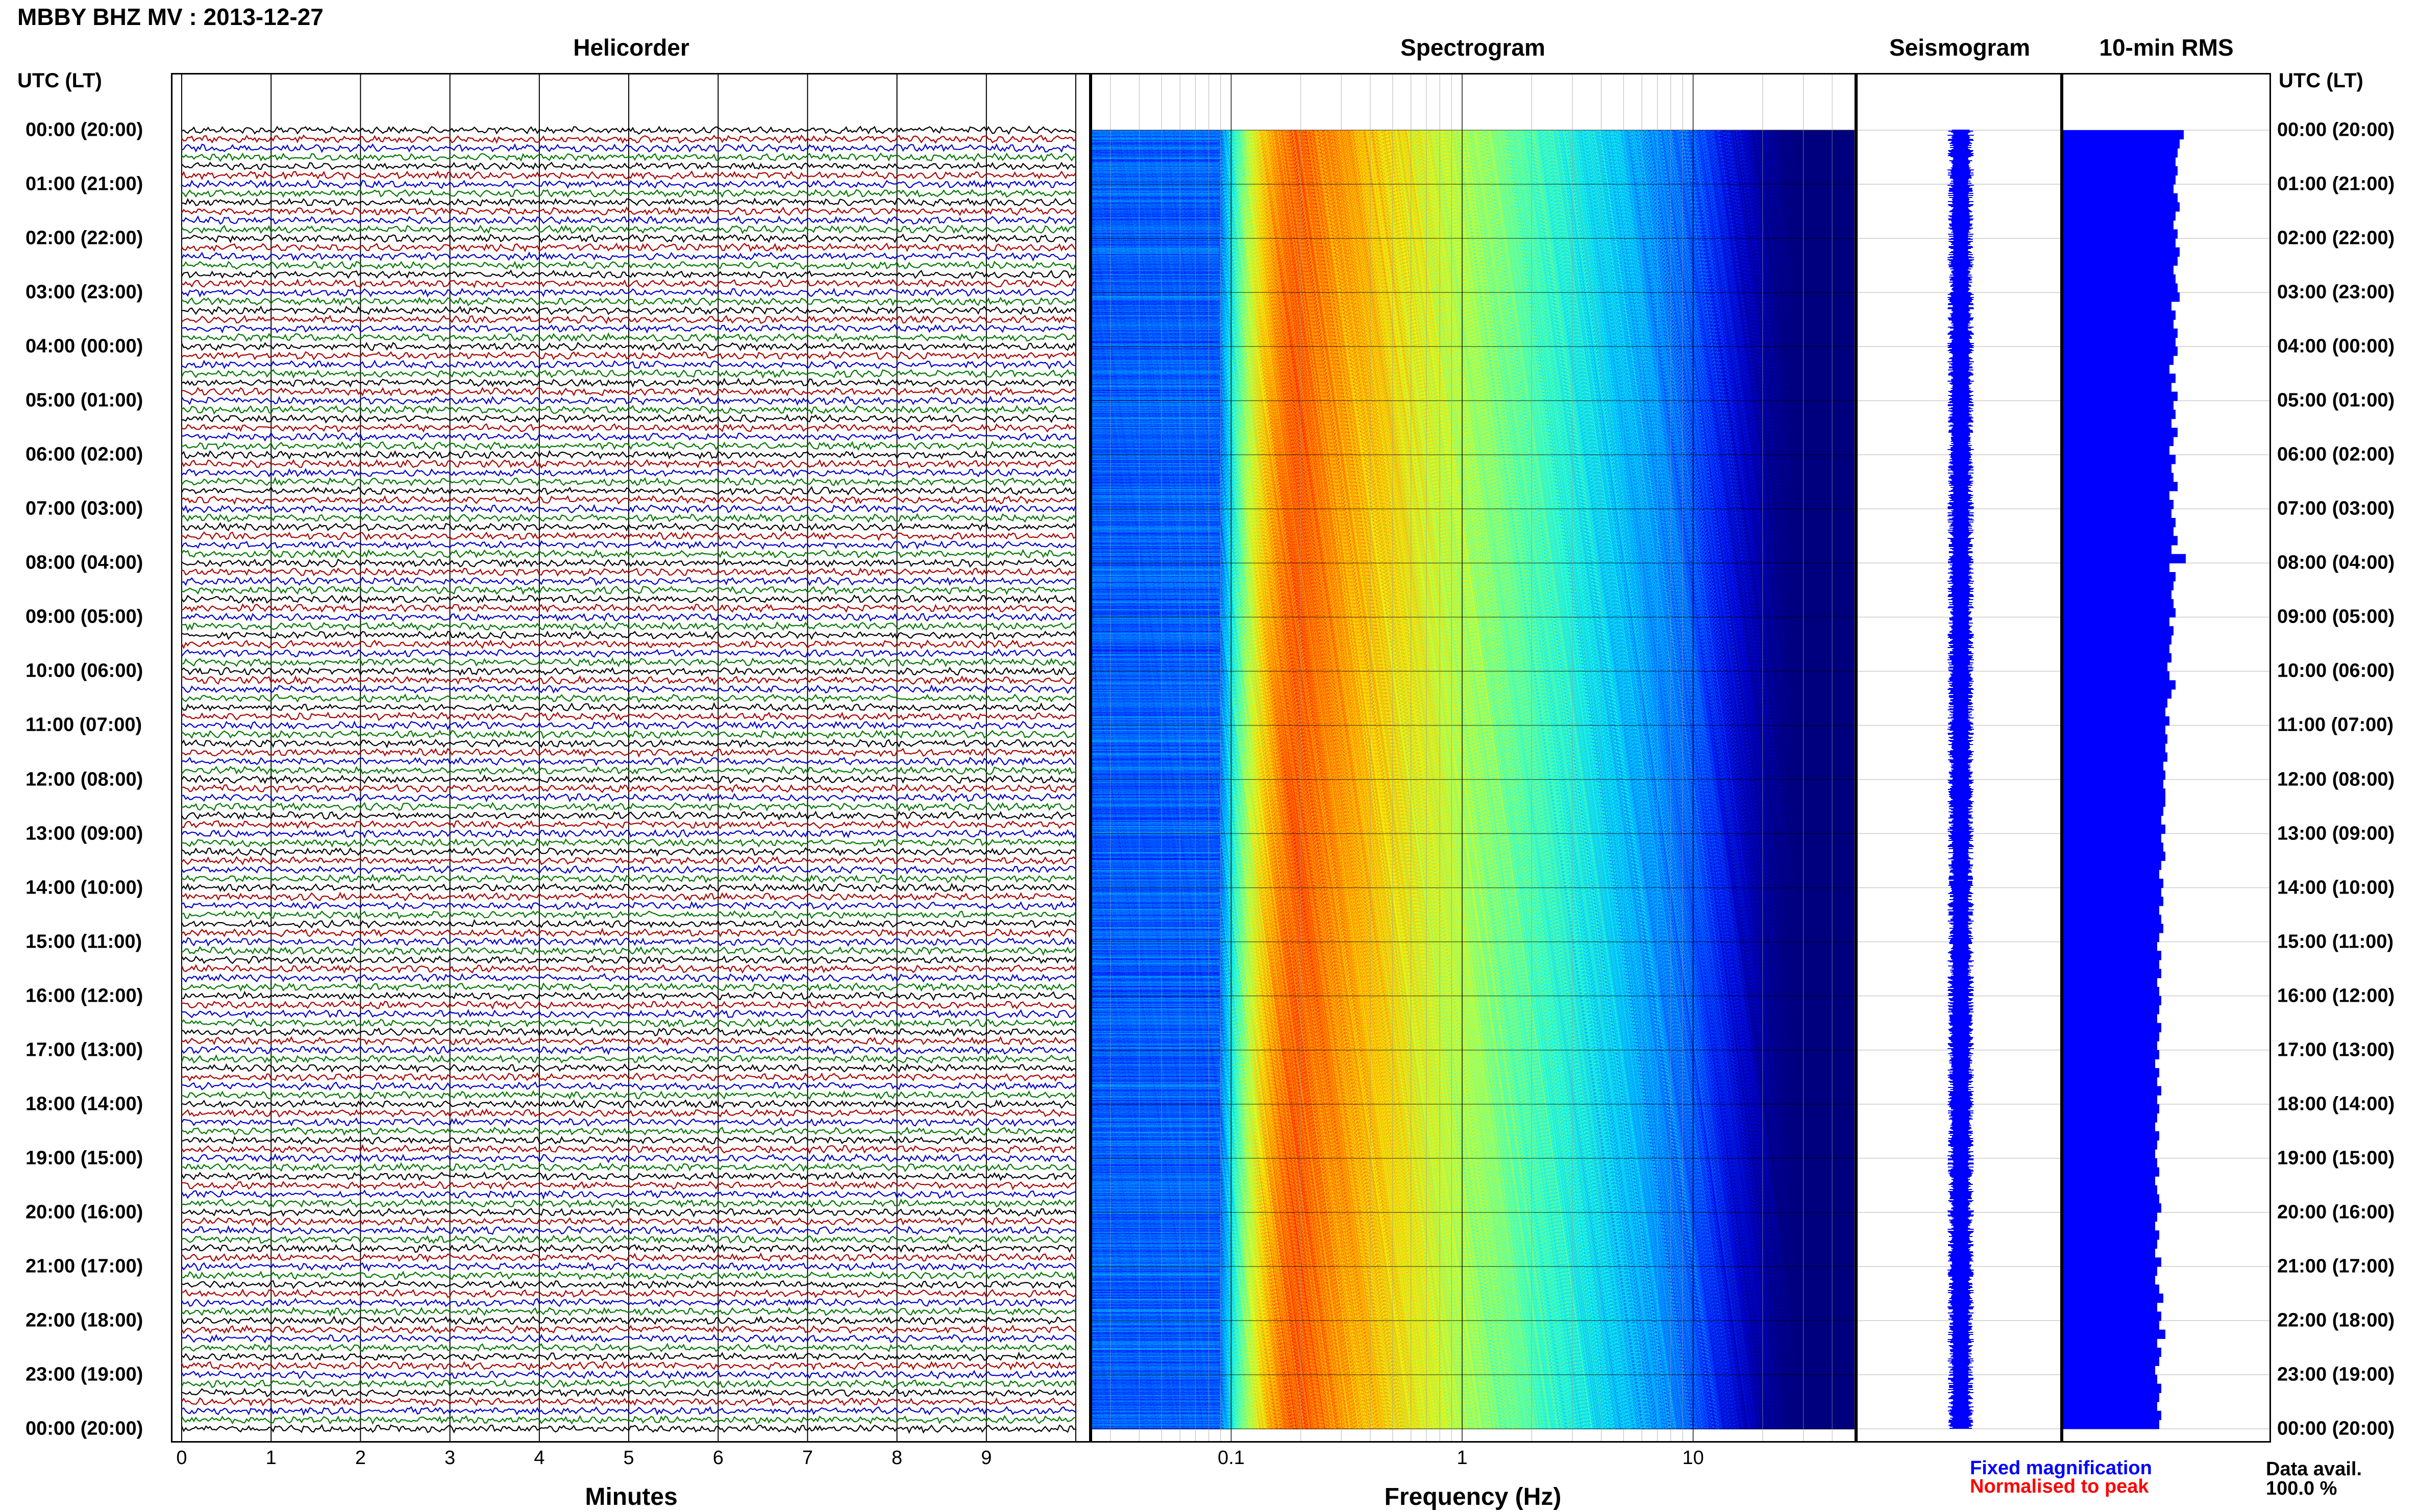 The height and width of the screenshot is (1512, 2419). Describe the element at coordinates (84, 725) in the screenshot. I see `time-label-left: 11:00 (07:00)` at that location.